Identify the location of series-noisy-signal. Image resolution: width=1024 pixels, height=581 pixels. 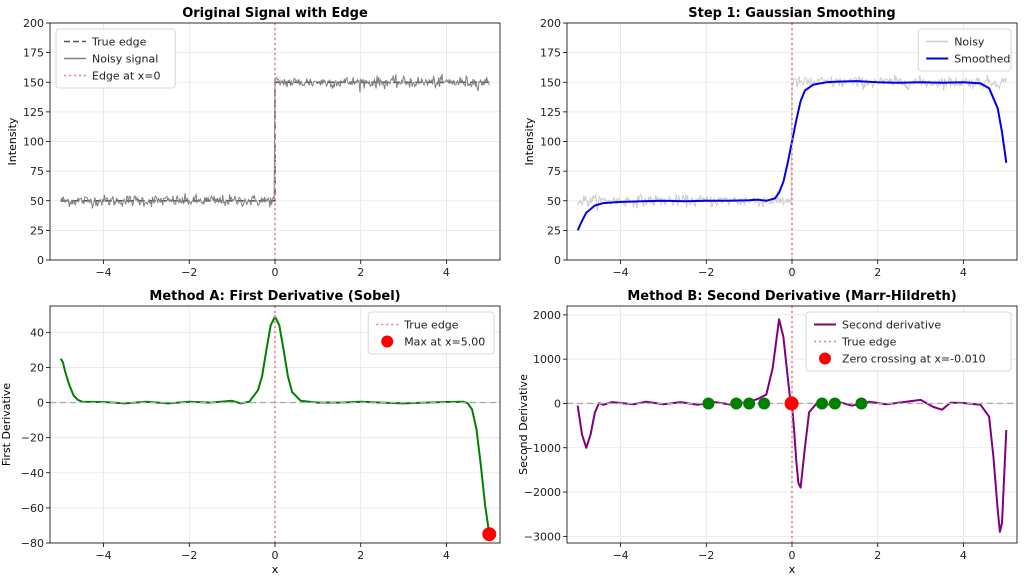
(275, 141).